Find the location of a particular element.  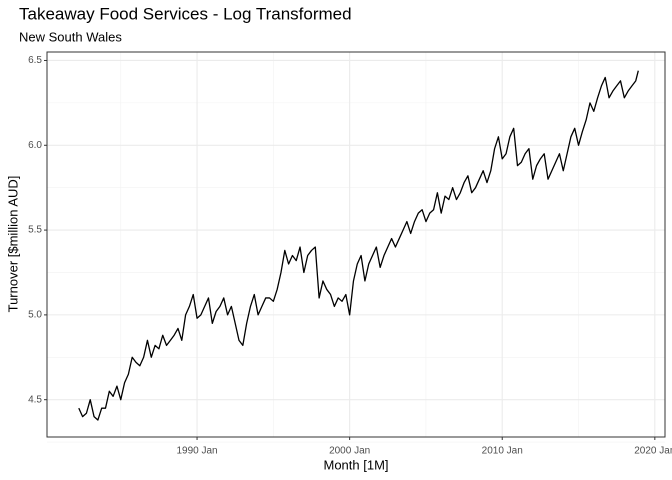

x-axis-title: Month [1M] is located at coordinates (355, 464).